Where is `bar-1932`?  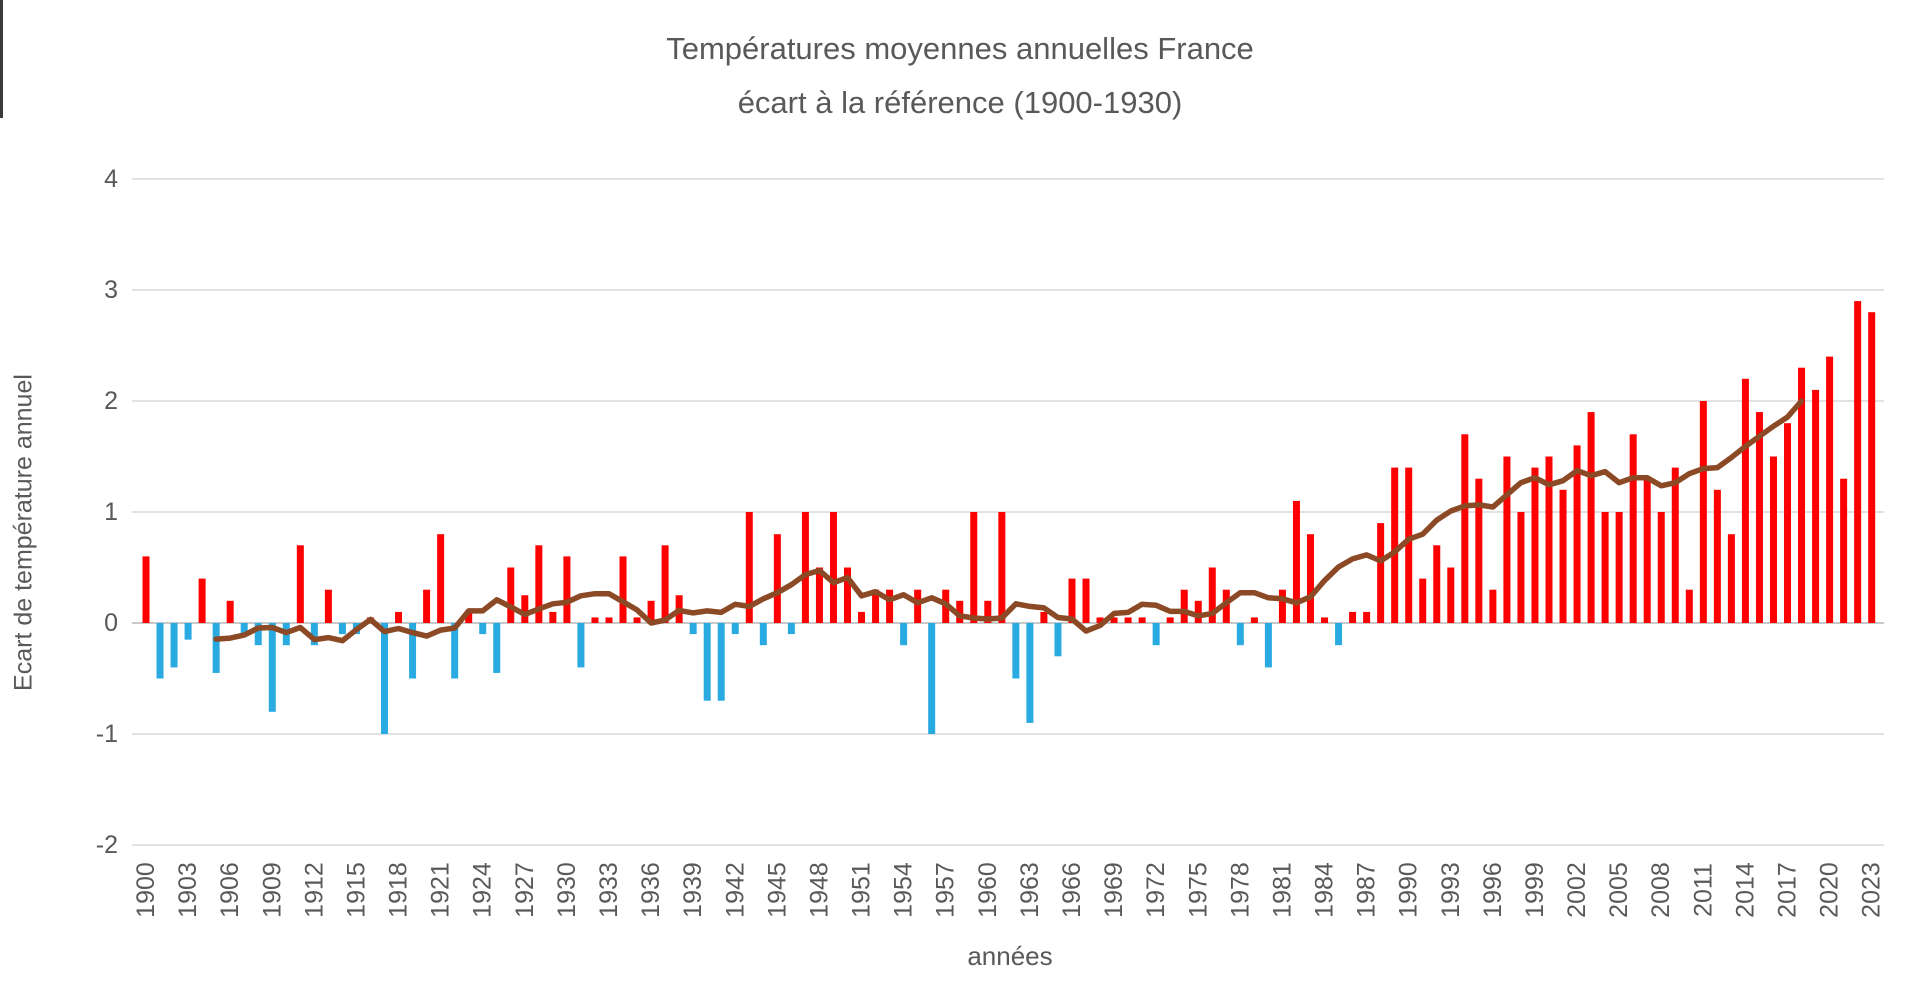
bar-1932 is located at coordinates (595, 620).